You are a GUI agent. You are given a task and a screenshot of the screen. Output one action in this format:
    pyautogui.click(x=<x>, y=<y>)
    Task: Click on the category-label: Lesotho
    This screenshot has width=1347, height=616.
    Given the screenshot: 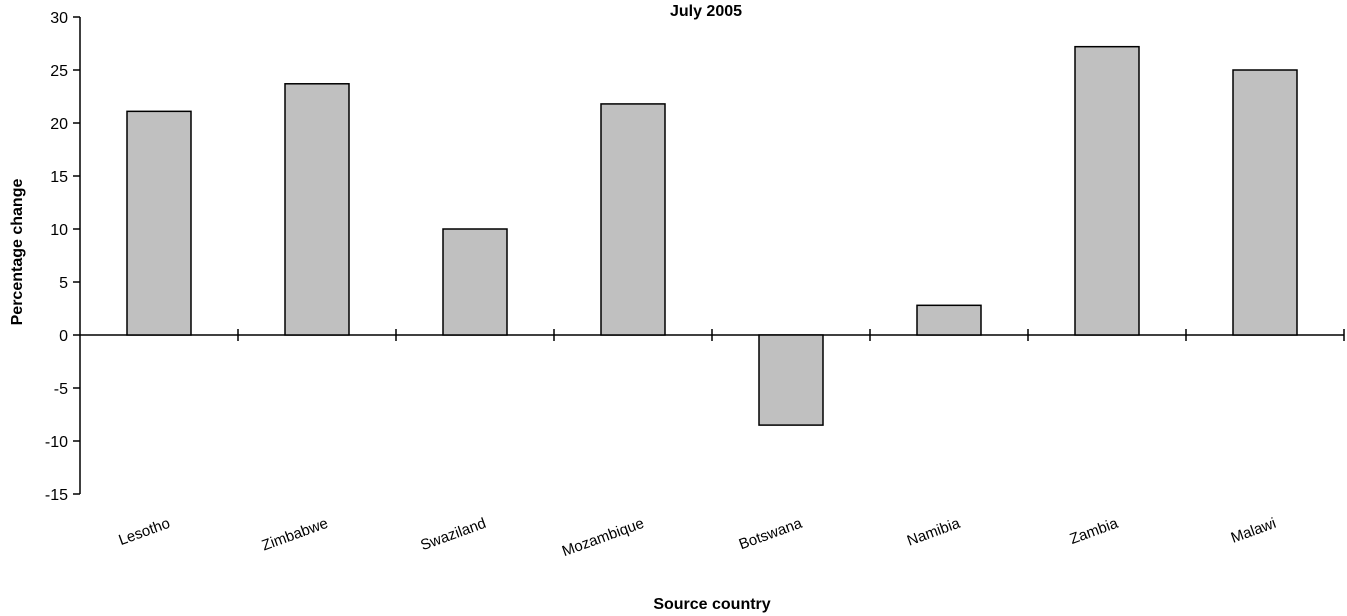 What is the action you would take?
    pyautogui.click(x=144, y=532)
    